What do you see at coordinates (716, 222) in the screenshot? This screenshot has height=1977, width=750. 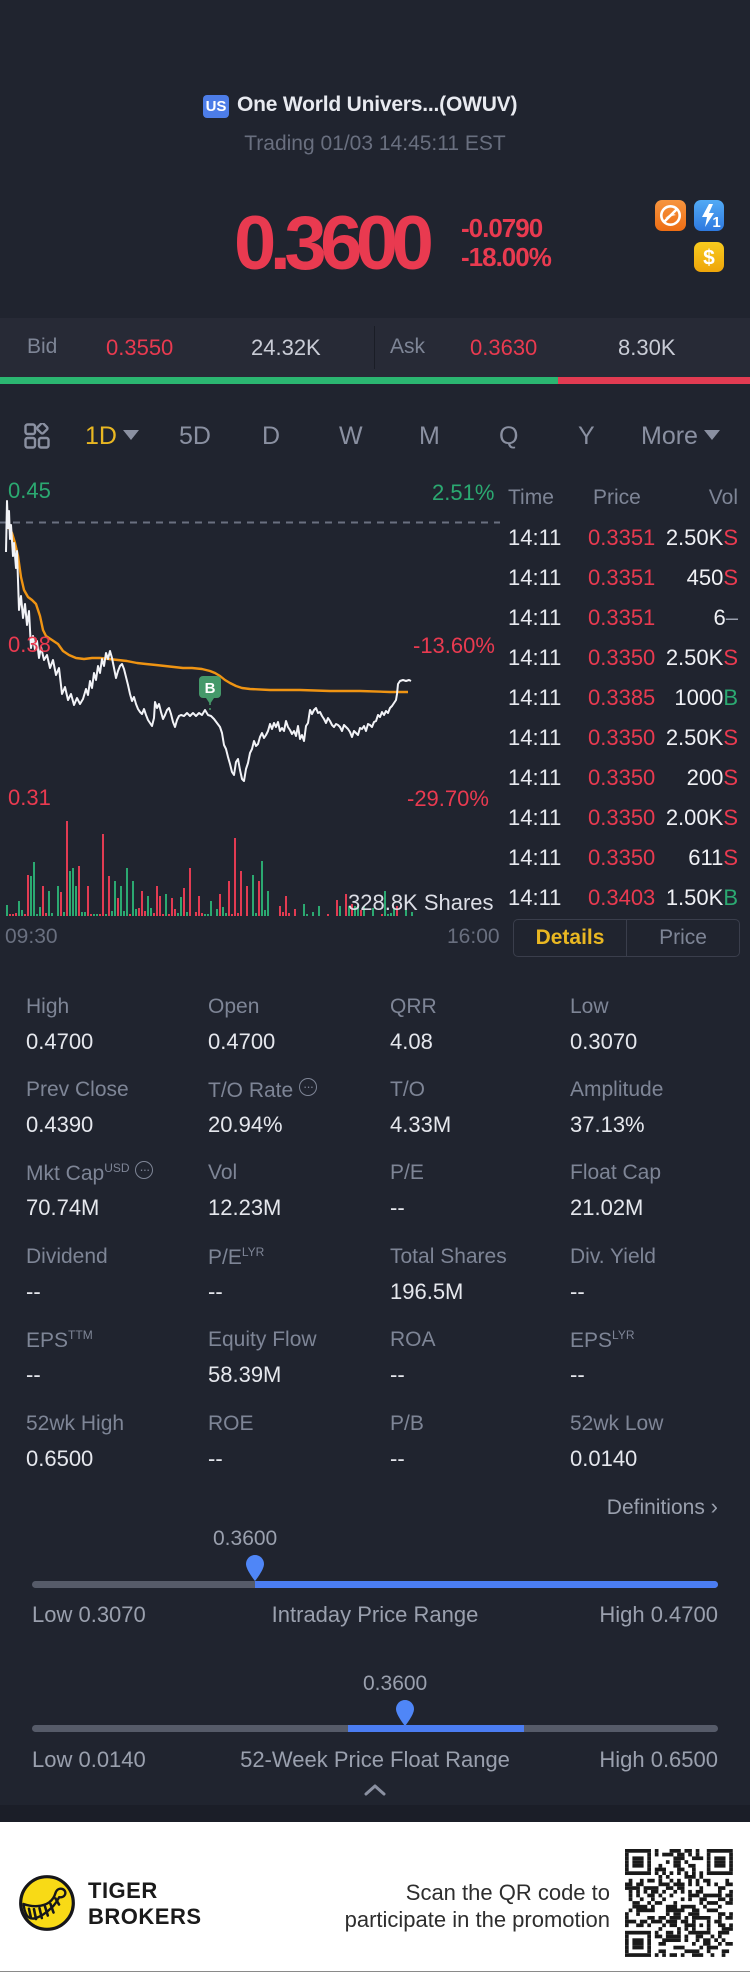 I see `svg-text: 1` at bounding box center [716, 222].